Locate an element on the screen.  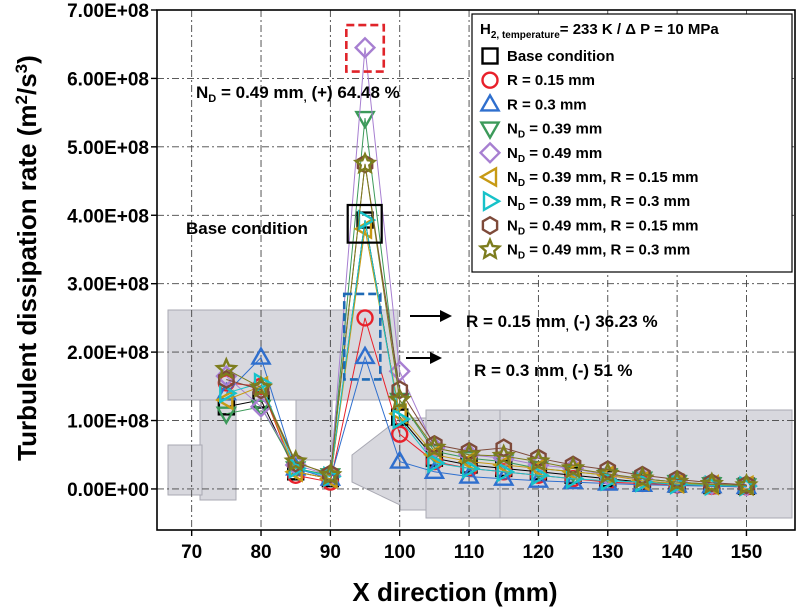
legend-title-main: H is located at coordinates (485, 29).